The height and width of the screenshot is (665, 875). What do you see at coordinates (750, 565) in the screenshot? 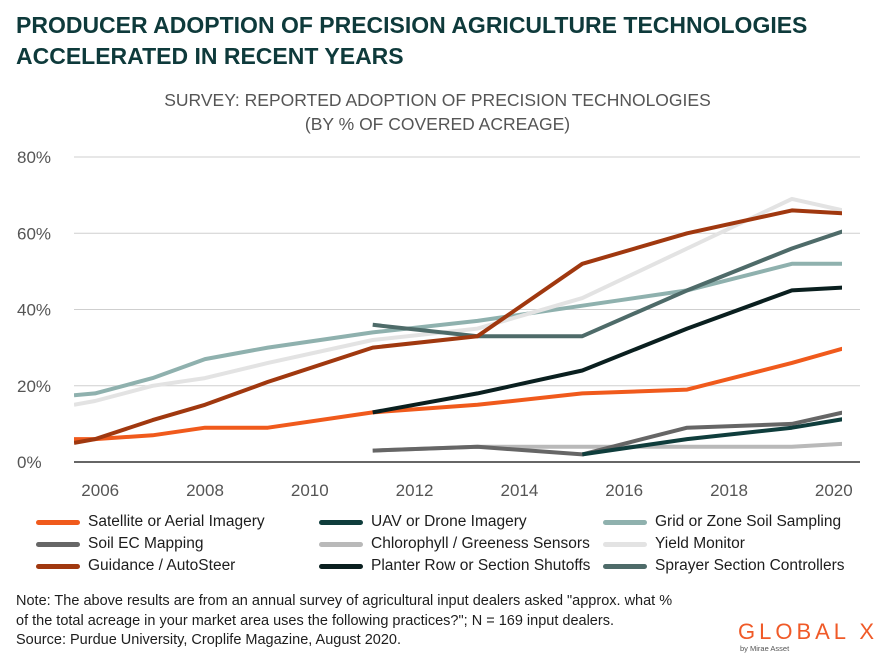
I see `legend-label: Sprayer Section Controllers` at bounding box center [750, 565].